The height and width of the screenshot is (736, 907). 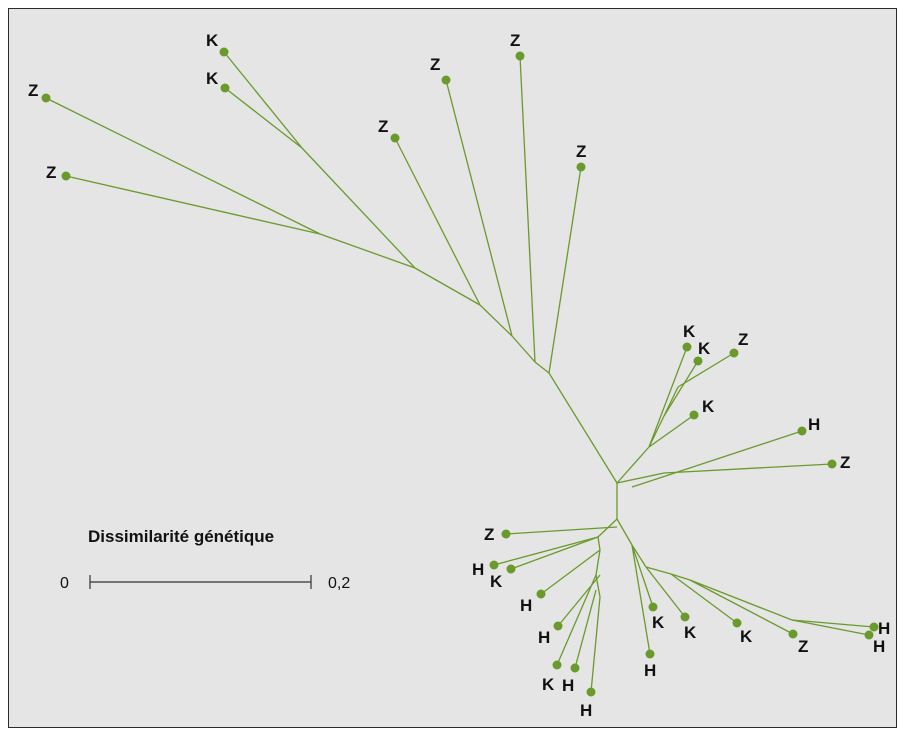 What do you see at coordinates (383, 126) in the screenshot?
I see `tip-label-4: Z` at bounding box center [383, 126].